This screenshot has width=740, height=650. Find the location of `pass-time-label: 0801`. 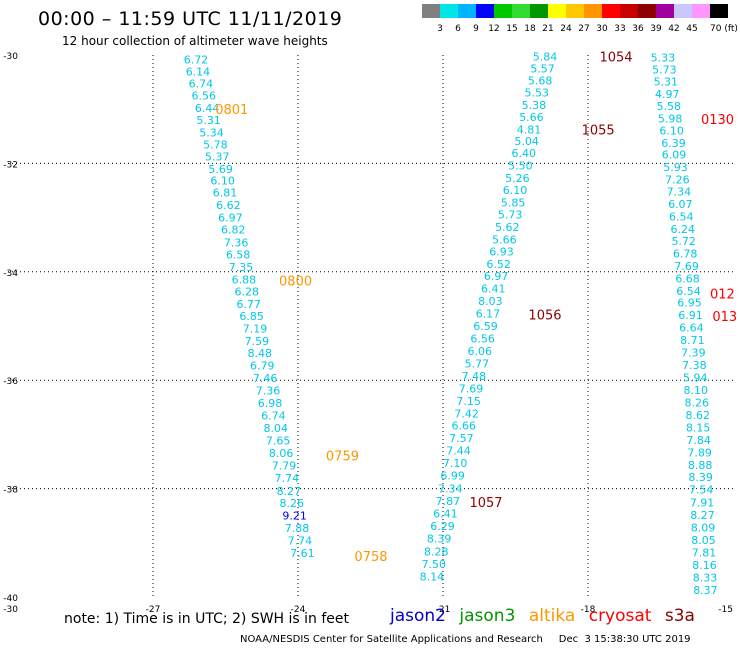

pass-time-label: 0801 is located at coordinates (231, 110).